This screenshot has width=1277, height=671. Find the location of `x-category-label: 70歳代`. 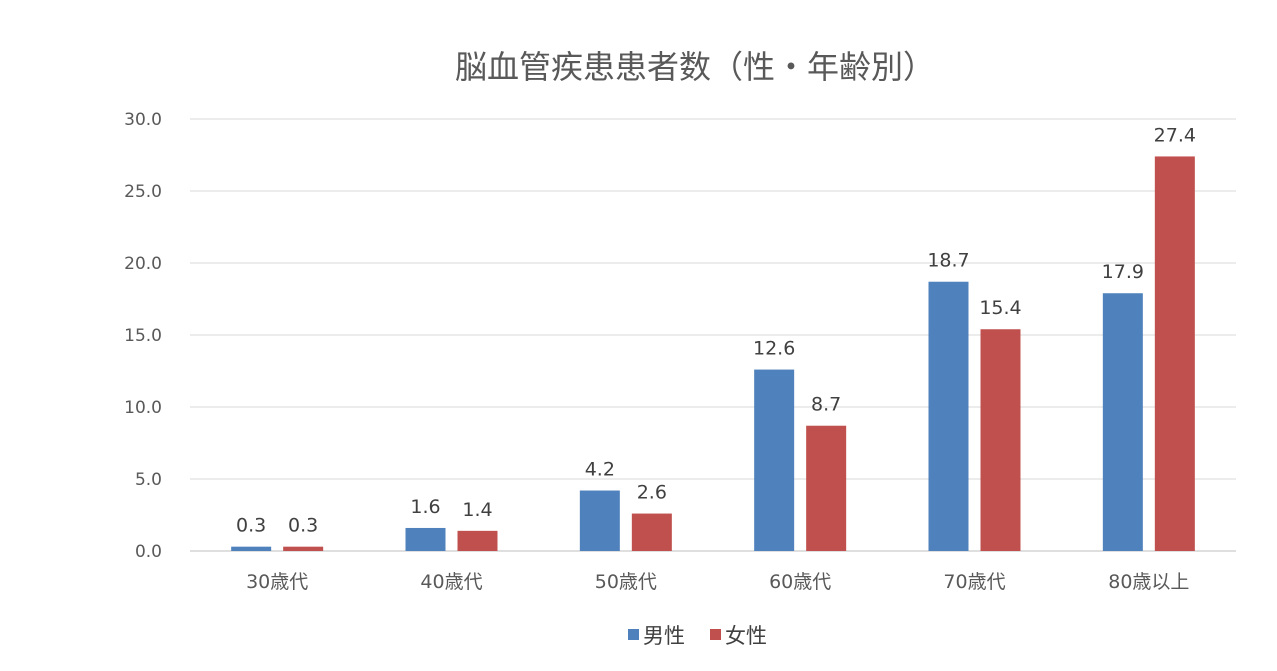

x-category-label: 70歳代 is located at coordinates (974, 582).